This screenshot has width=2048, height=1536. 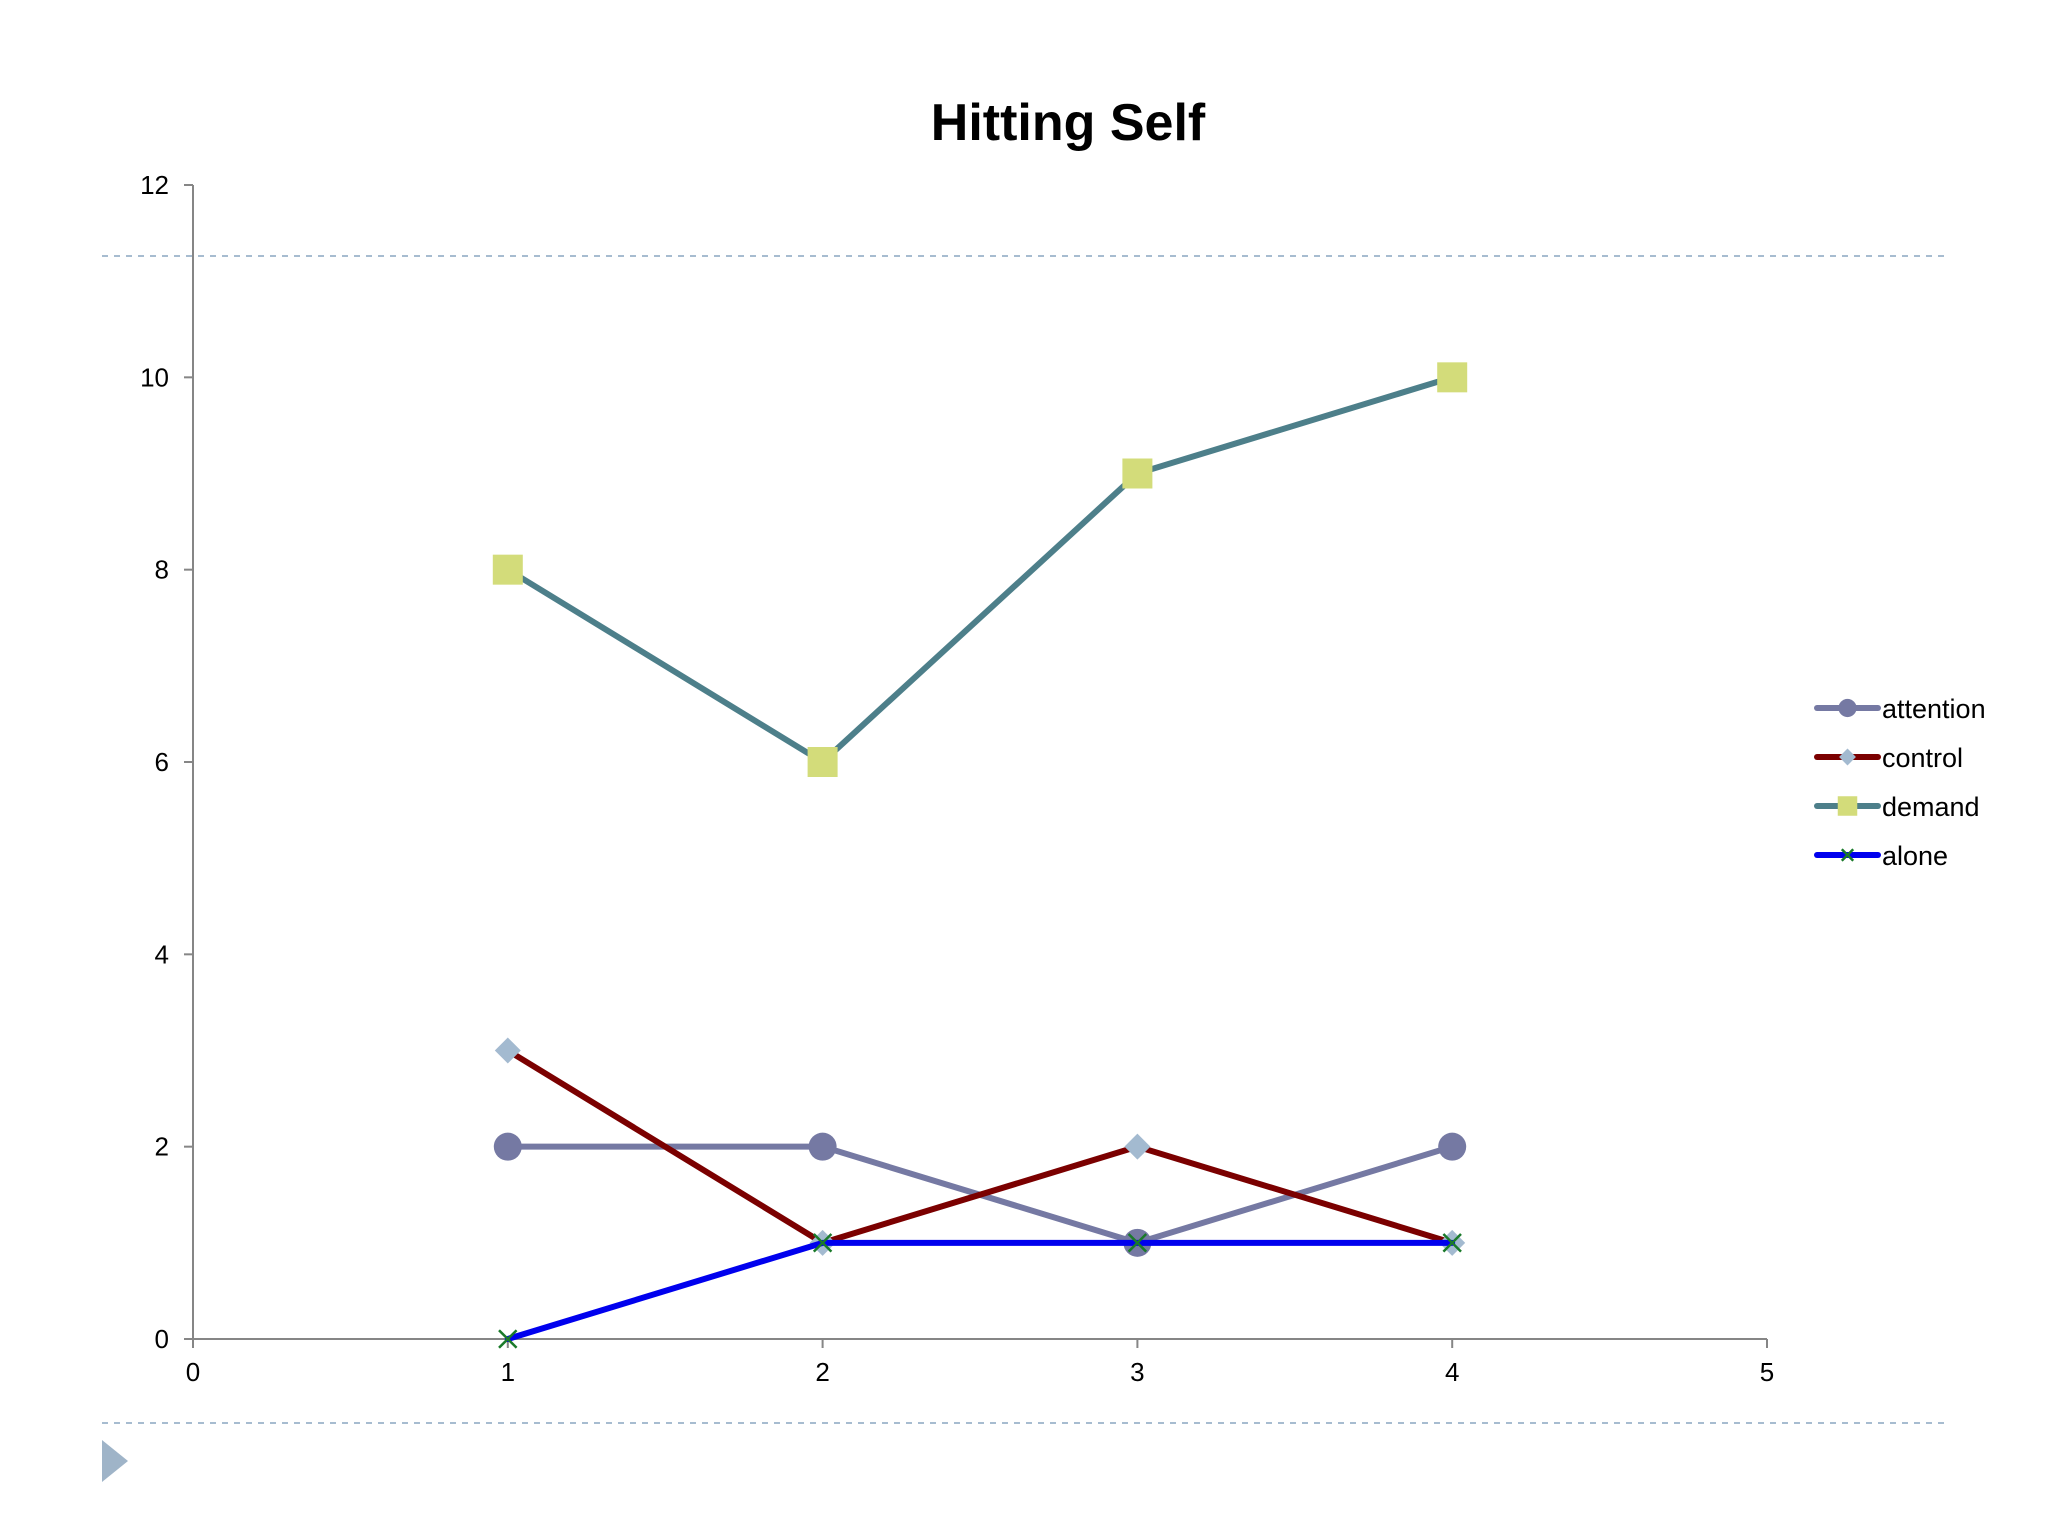 I want to click on series-line-alone, so click(x=980, y=1290).